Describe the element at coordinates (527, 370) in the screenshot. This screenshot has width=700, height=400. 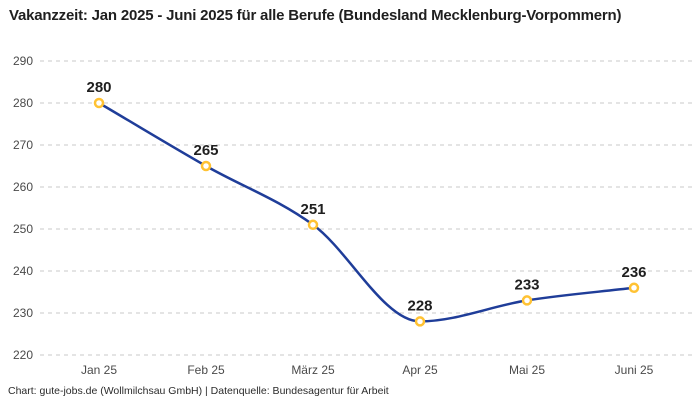
I see `x-axis-tick-label: Mai 25` at that location.